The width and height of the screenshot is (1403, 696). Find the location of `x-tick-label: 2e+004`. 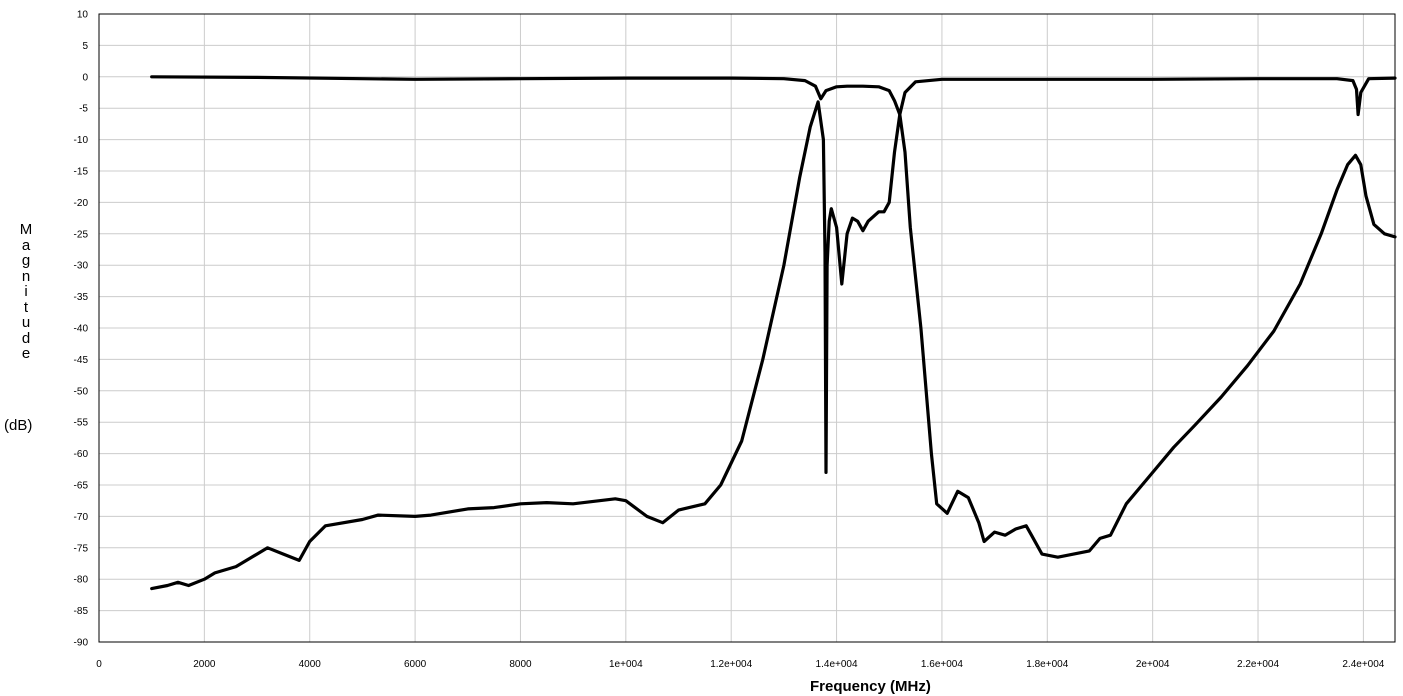

x-tick-label: 2e+004 is located at coordinates (1153, 664).